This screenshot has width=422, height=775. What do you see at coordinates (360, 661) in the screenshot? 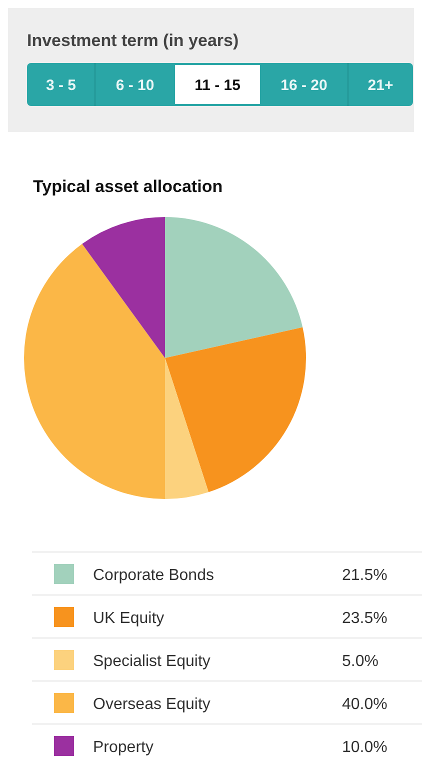
I see `data-label: 5.0%` at bounding box center [360, 661].